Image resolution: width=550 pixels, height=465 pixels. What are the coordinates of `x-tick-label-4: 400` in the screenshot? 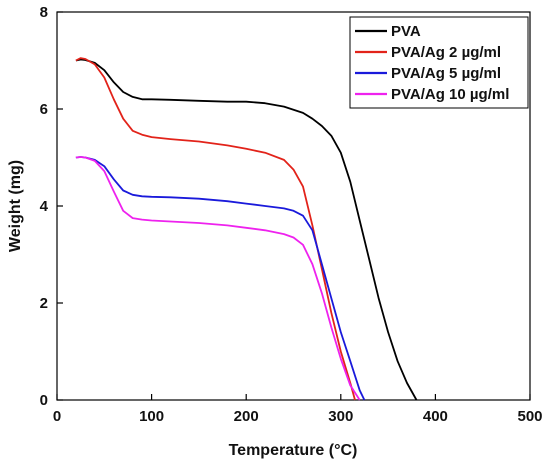 It's located at (435, 416).